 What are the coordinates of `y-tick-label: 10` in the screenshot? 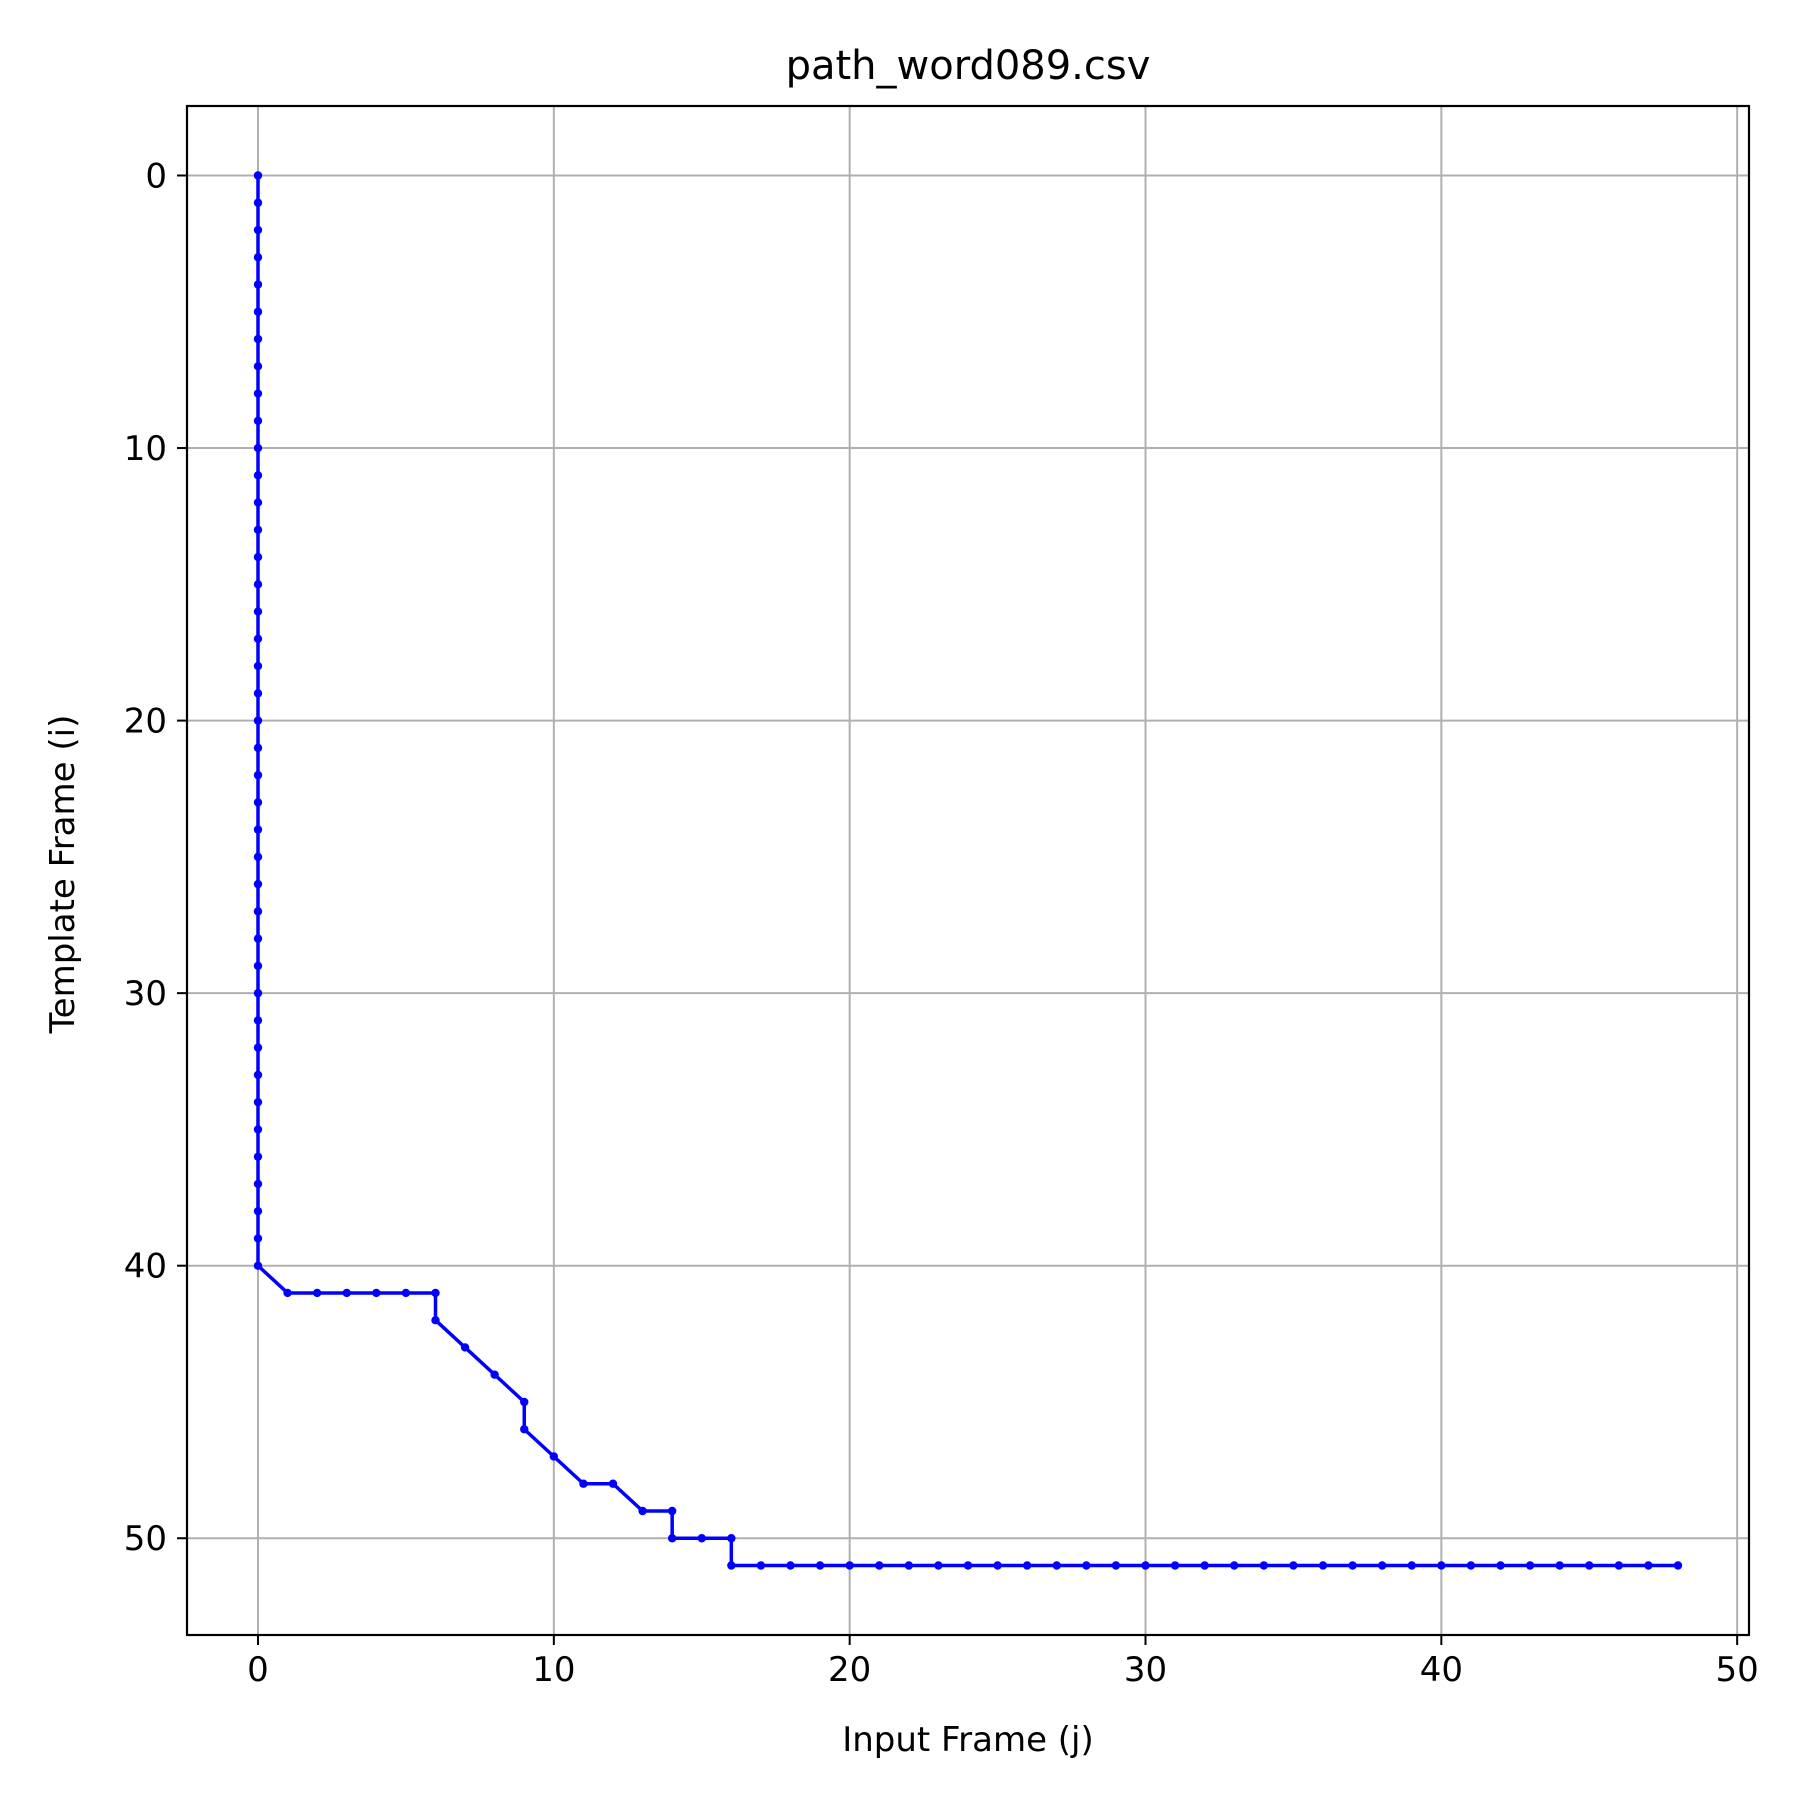 It's located at (145, 449).